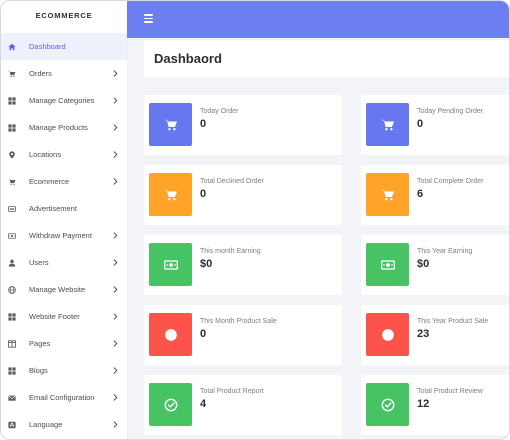 This screenshot has height=440, width=510. I want to click on stat-value: 12, so click(423, 404).